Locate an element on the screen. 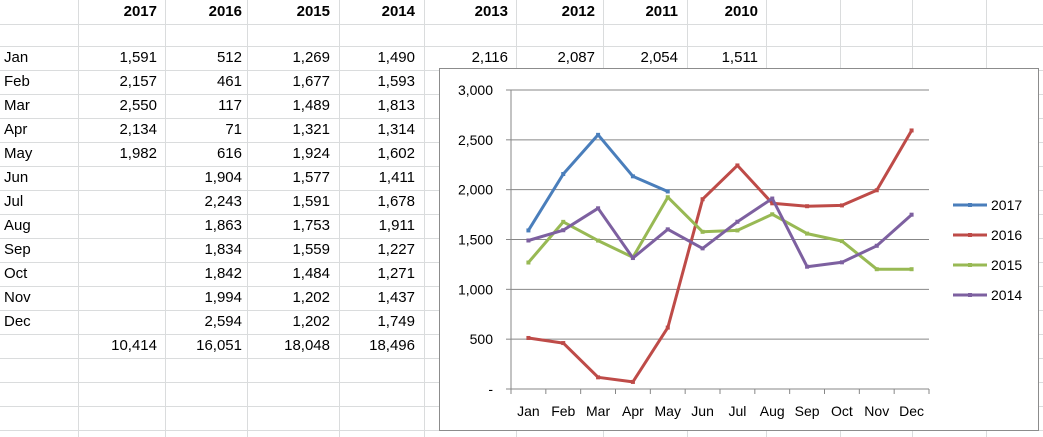 This screenshot has width=1043, height=437. value-cell: 2,116 is located at coordinates (489, 57).